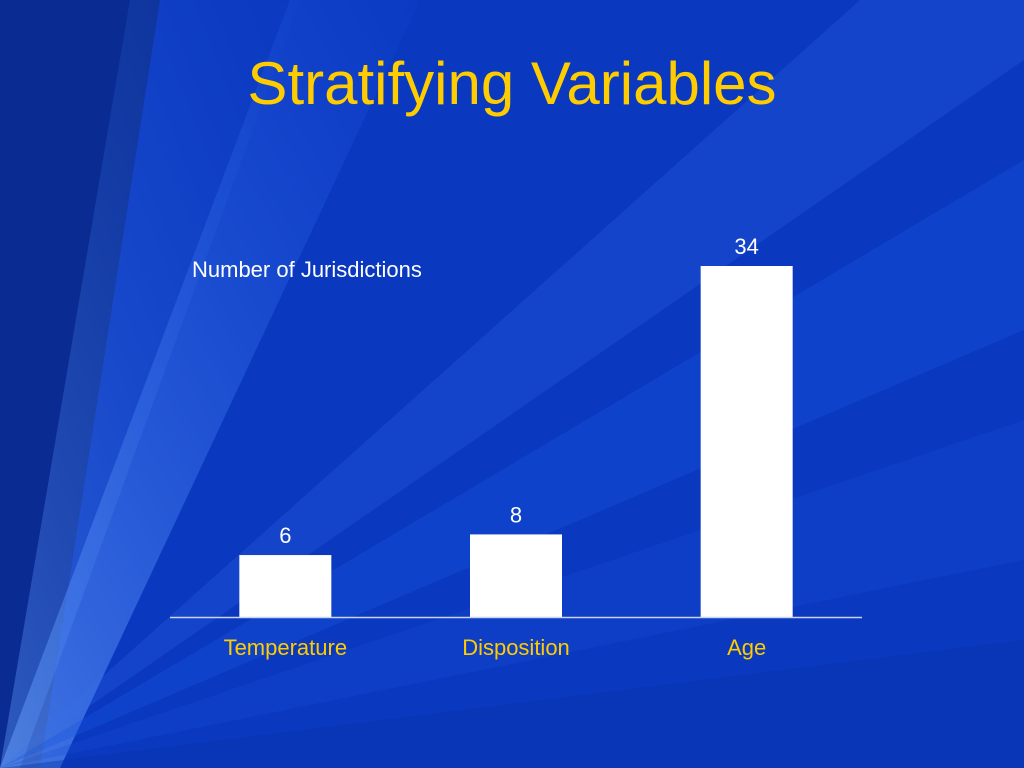  Describe the element at coordinates (746, 441) in the screenshot. I see `bar-age` at that location.